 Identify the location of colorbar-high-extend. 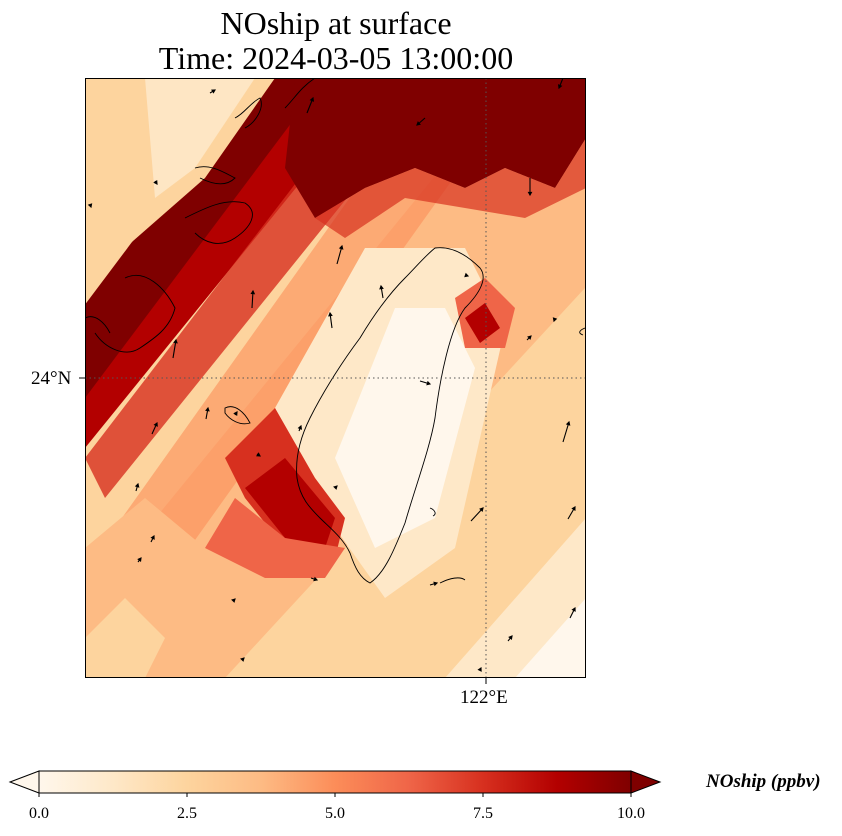
(646, 782).